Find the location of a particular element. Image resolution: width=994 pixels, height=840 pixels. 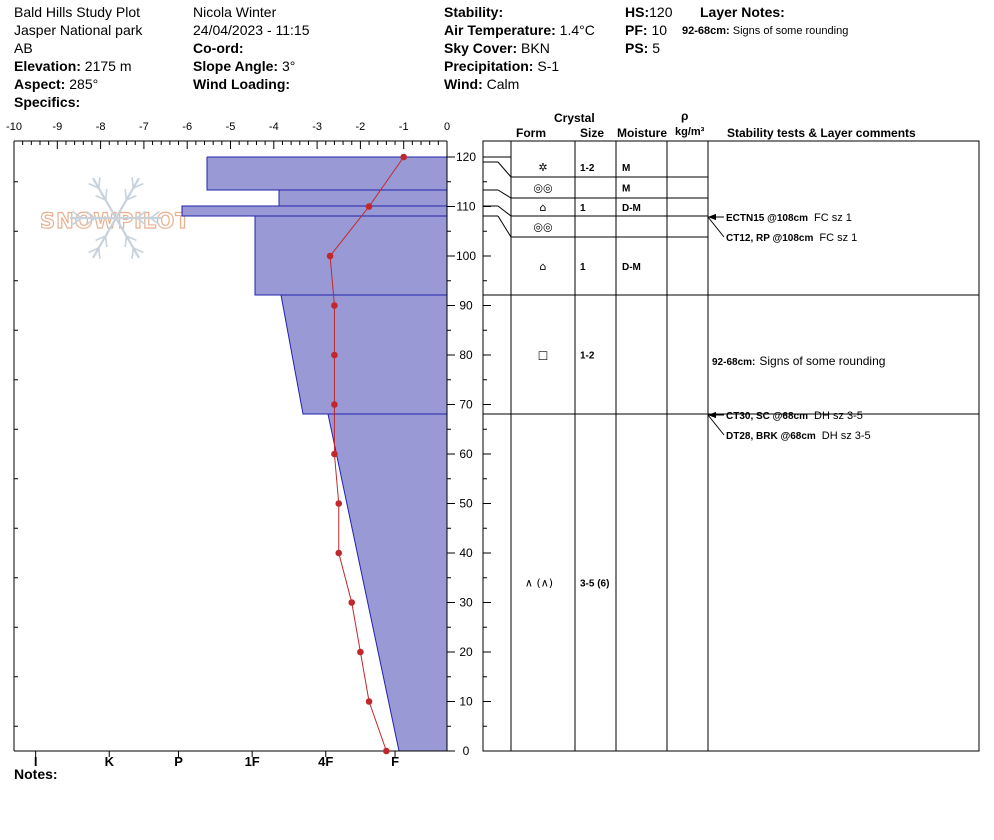

pf-value: 10 is located at coordinates (659, 30).